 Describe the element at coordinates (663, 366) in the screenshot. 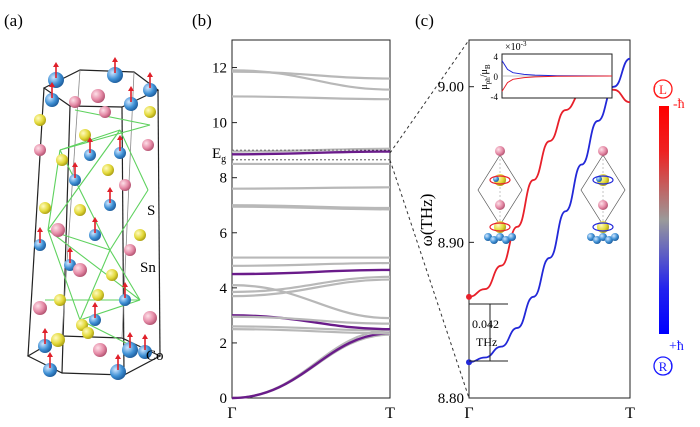

I see `colorbar-bottom-circle-letter: R` at that location.